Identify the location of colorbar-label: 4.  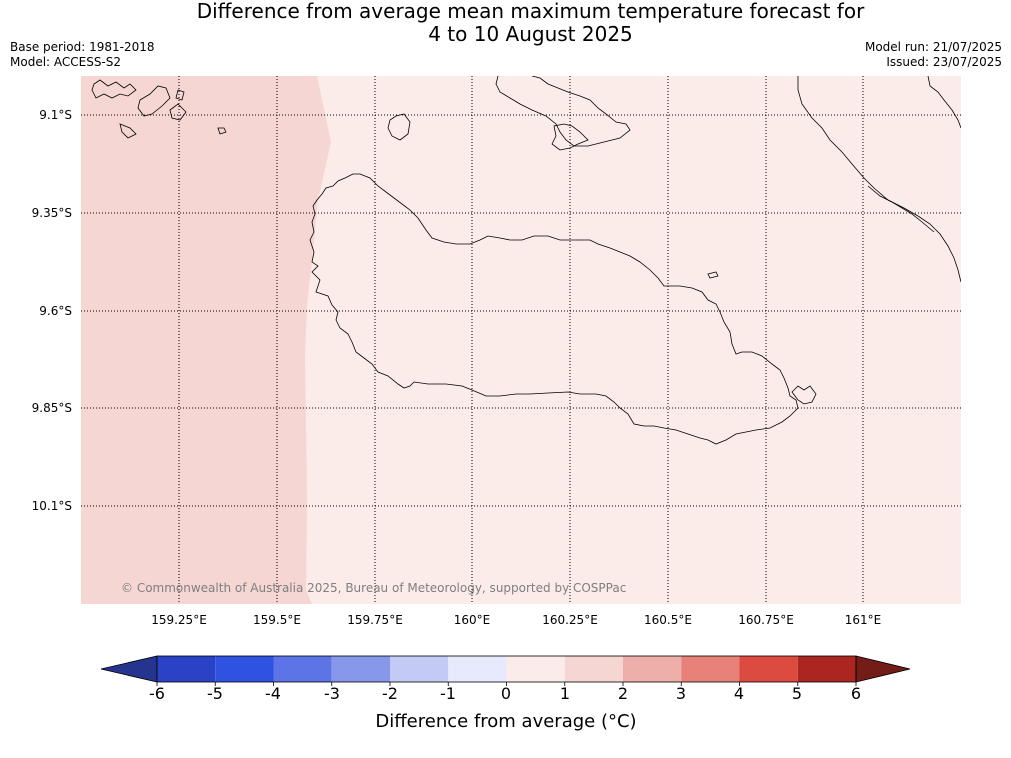
(739, 693).